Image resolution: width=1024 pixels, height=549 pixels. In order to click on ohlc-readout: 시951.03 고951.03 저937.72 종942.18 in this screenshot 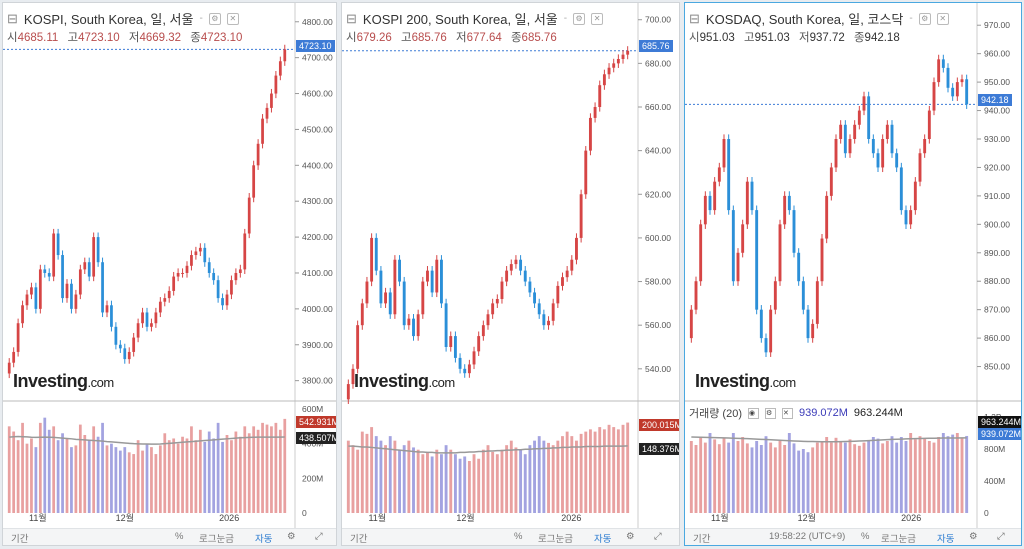, I will do `click(797, 37)`.